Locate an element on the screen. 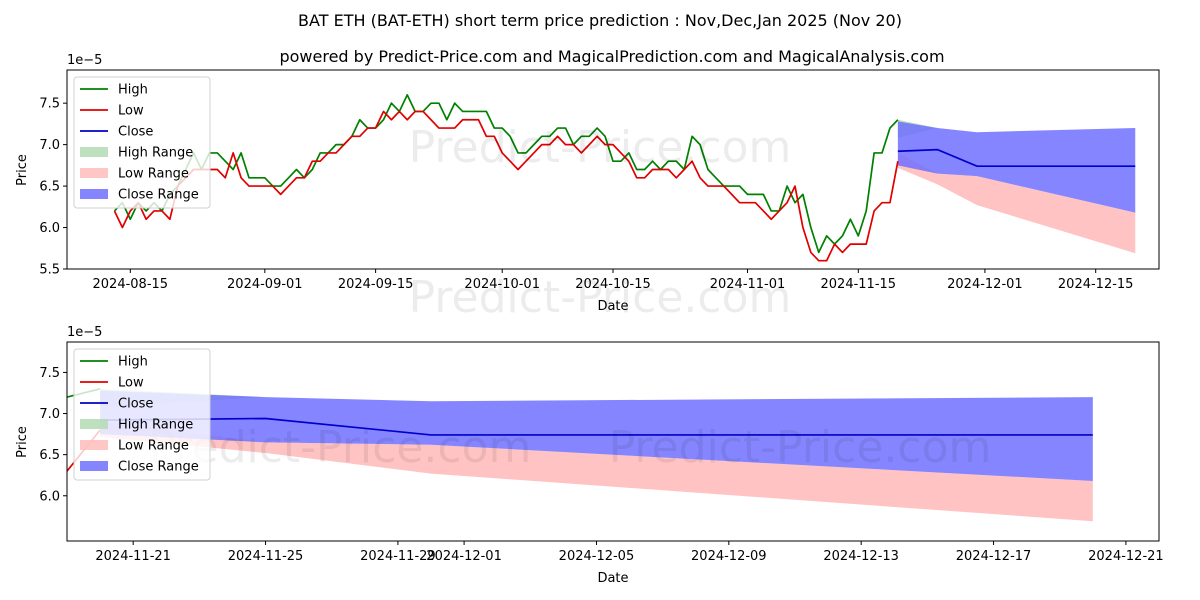 This screenshot has width=1200, height=600. x-tick-label: 2024-12-13 is located at coordinates (861, 556).